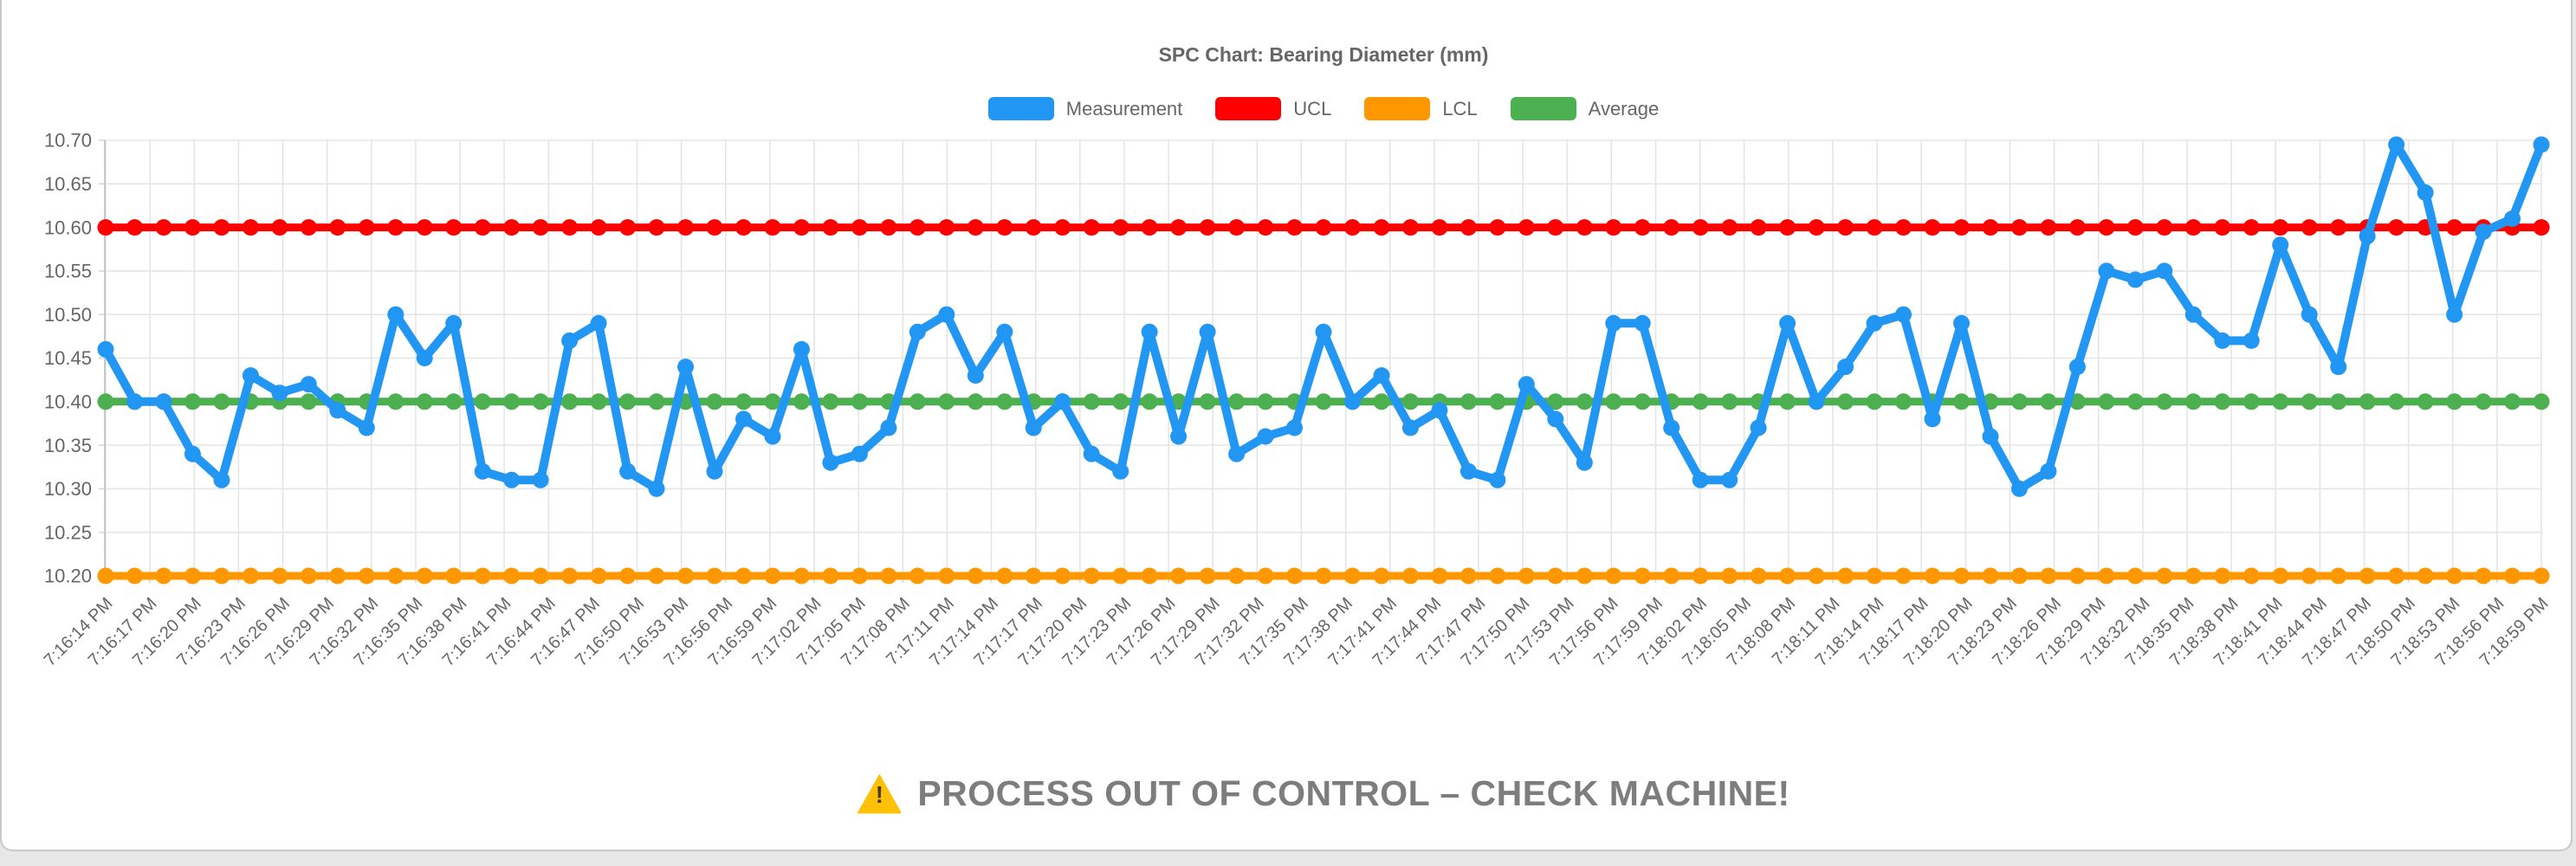  What do you see at coordinates (1124, 108) in the screenshot?
I see `legend-label: Measurement` at bounding box center [1124, 108].